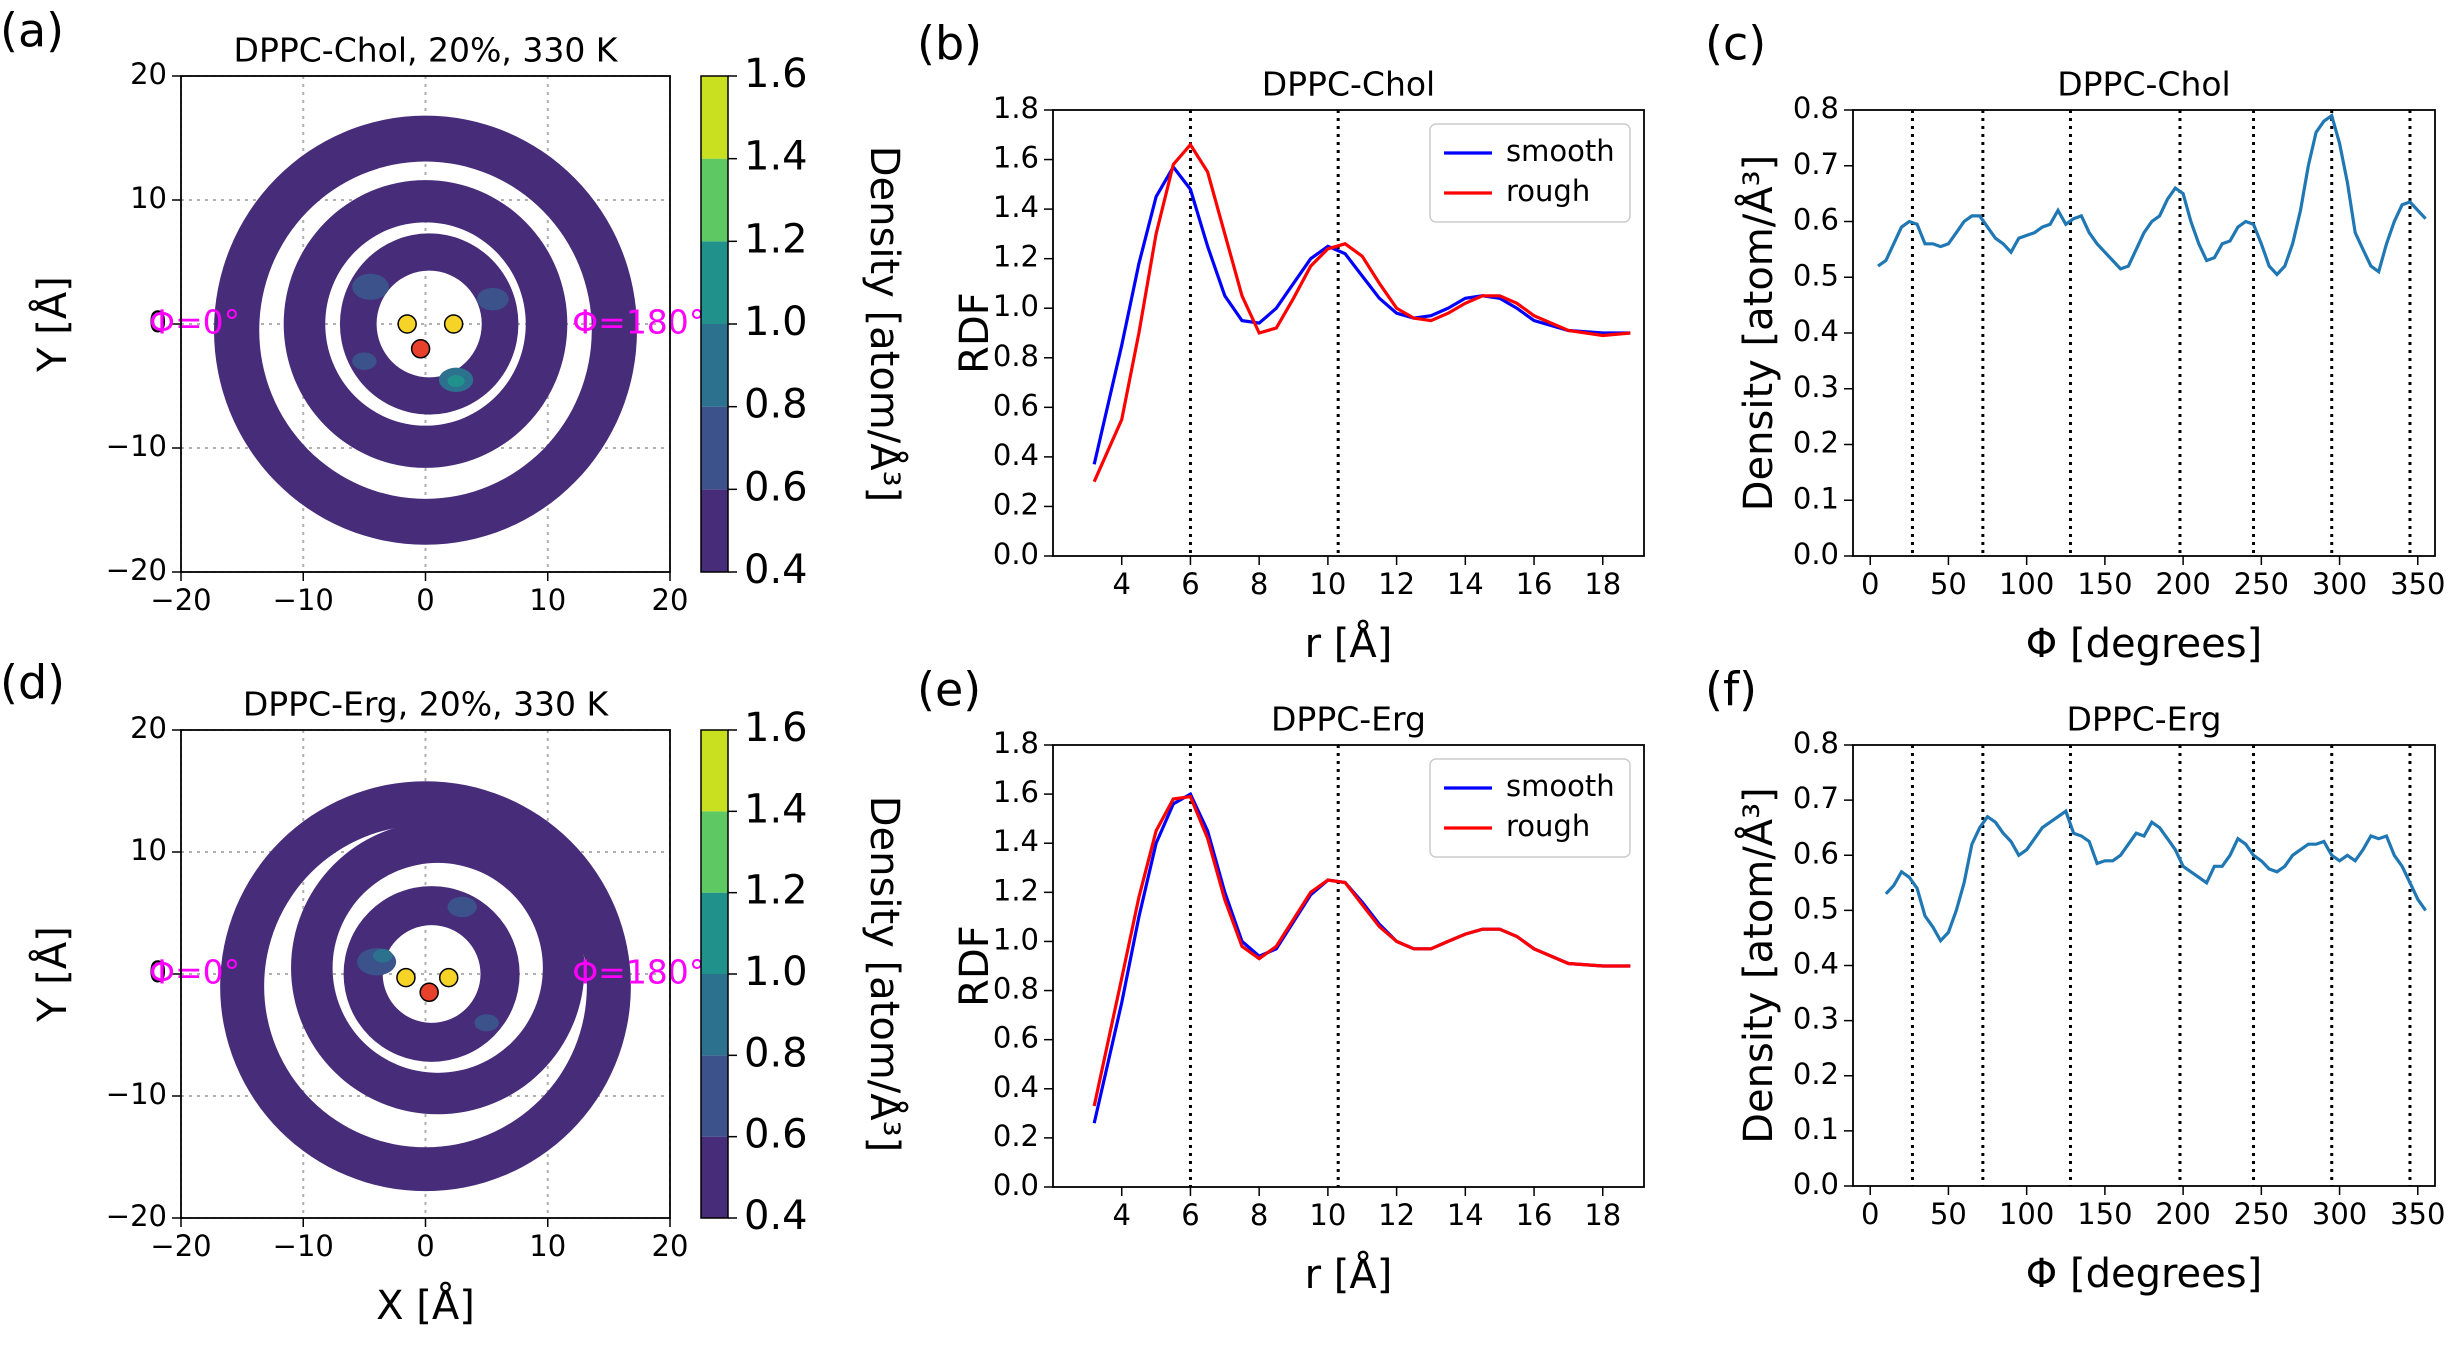 This screenshot has width=2455, height=1350. I want to click on x-tick-label: 300, so click(2339, 1214).